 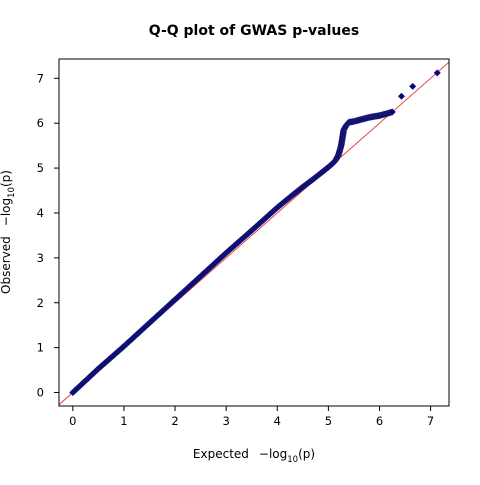 What do you see at coordinates (40, 213) in the screenshot?
I see `y-tick-label: 4` at bounding box center [40, 213].